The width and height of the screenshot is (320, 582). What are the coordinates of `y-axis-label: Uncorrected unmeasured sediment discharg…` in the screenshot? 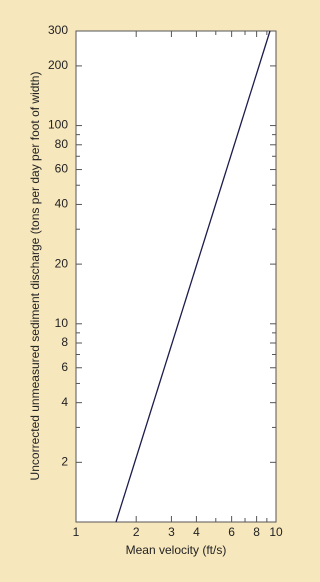 It's located at (35, 276).